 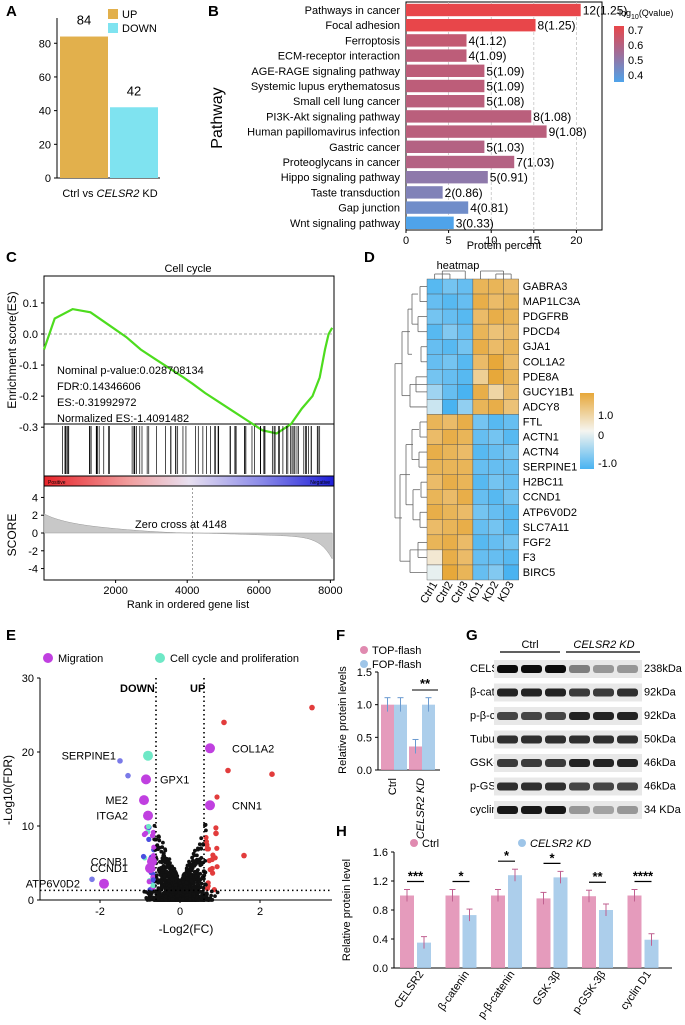 I want to click on panel-label-f: F, so click(x=340, y=635).